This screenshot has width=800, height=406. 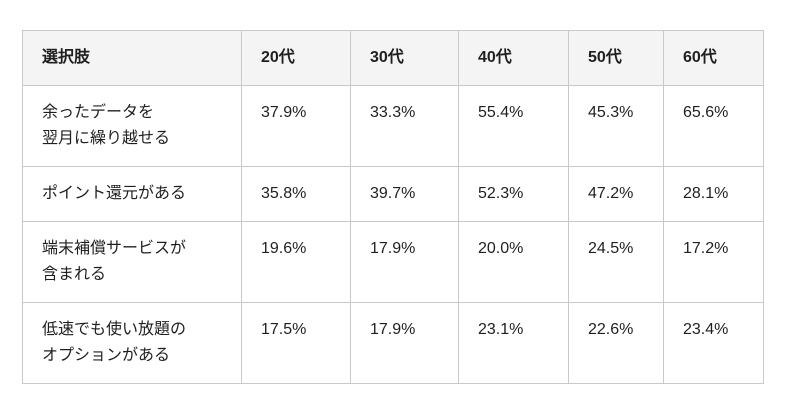 What do you see at coordinates (132, 194) in the screenshot?
I see `row-label: ポイント還元がある` at bounding box center [132, 194].